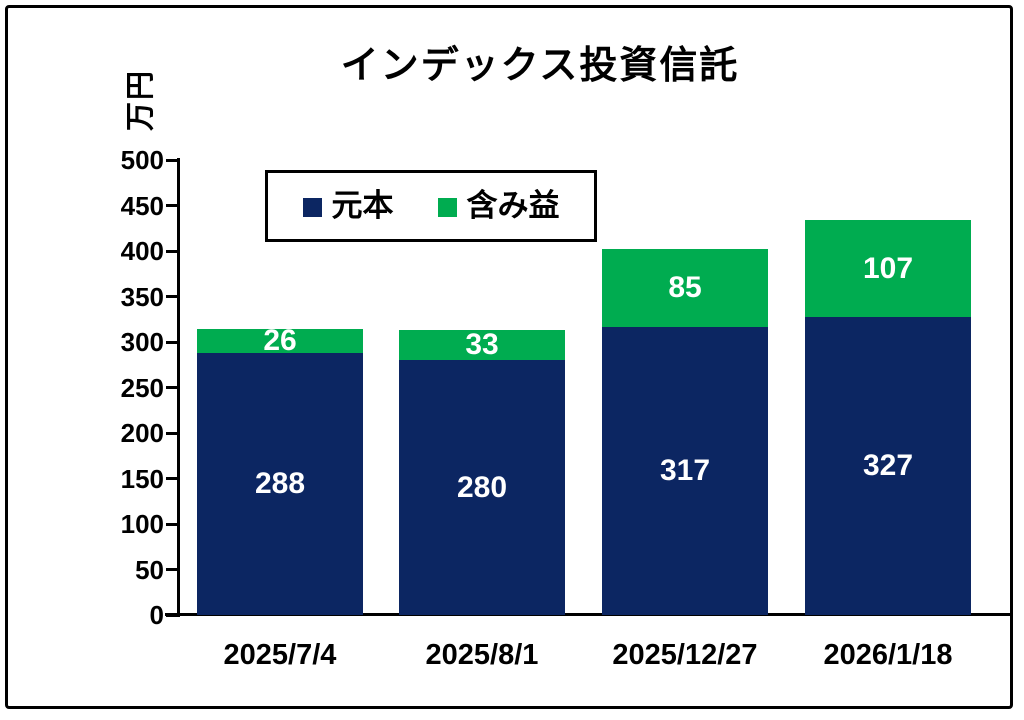 The width and height of the screenshot is (1024, 720). Describe the element at coordinates (142, 205) in the screenshot. I see `y-tick-label: 450` at that location.